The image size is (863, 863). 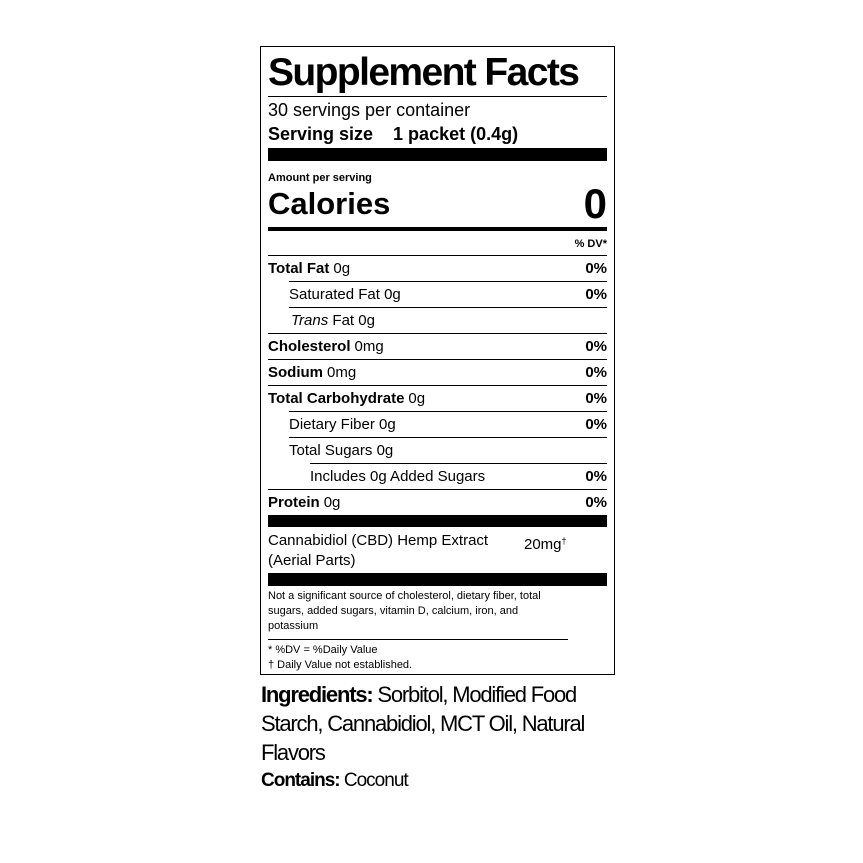 I want to click on extract-mark: †, so click(x=564, y=541).